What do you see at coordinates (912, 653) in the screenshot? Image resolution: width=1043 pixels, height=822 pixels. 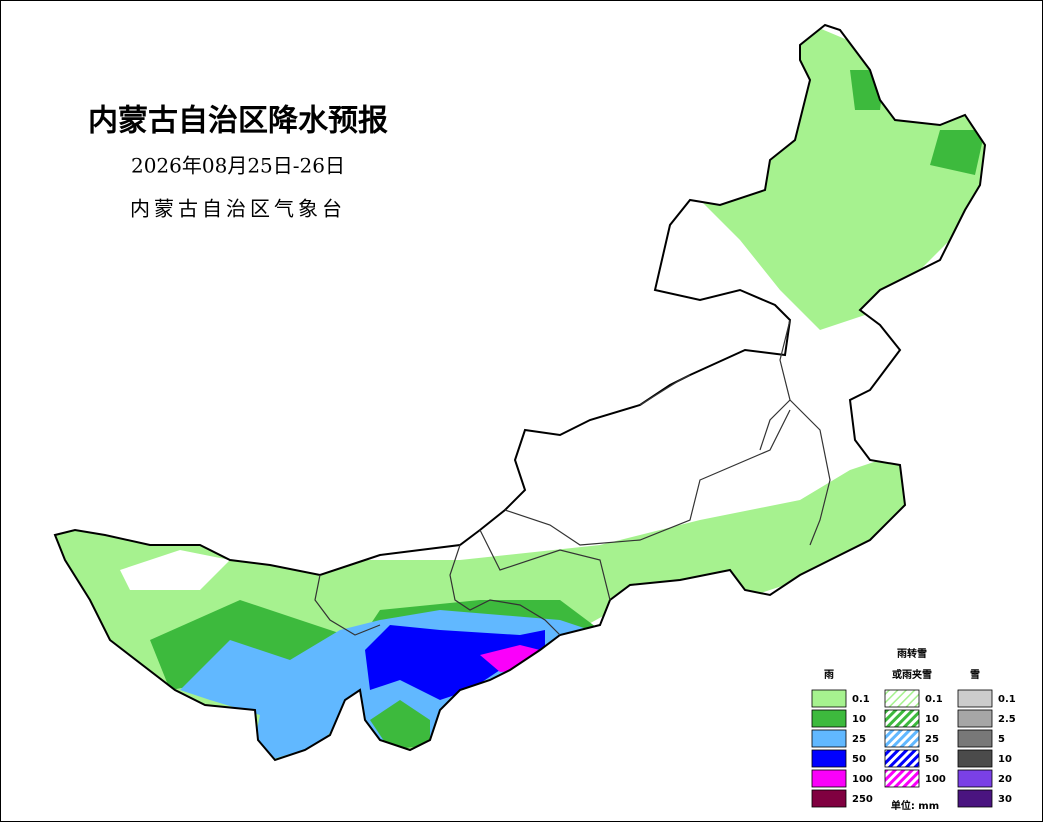 I see `legend-heading: 雨转雪` at bounding box center [912, 653].